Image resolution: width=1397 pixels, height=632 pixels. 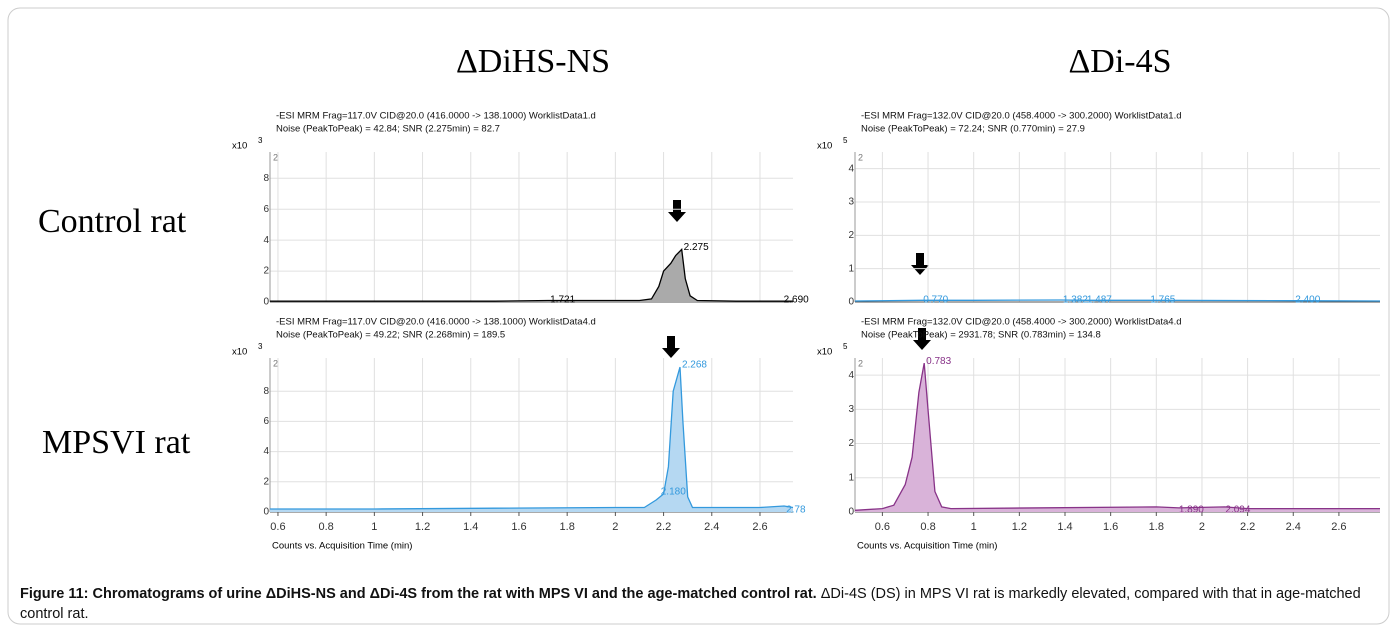 I want to click on column-title: ΔDiHS-NS, so click(x=533, y=61).